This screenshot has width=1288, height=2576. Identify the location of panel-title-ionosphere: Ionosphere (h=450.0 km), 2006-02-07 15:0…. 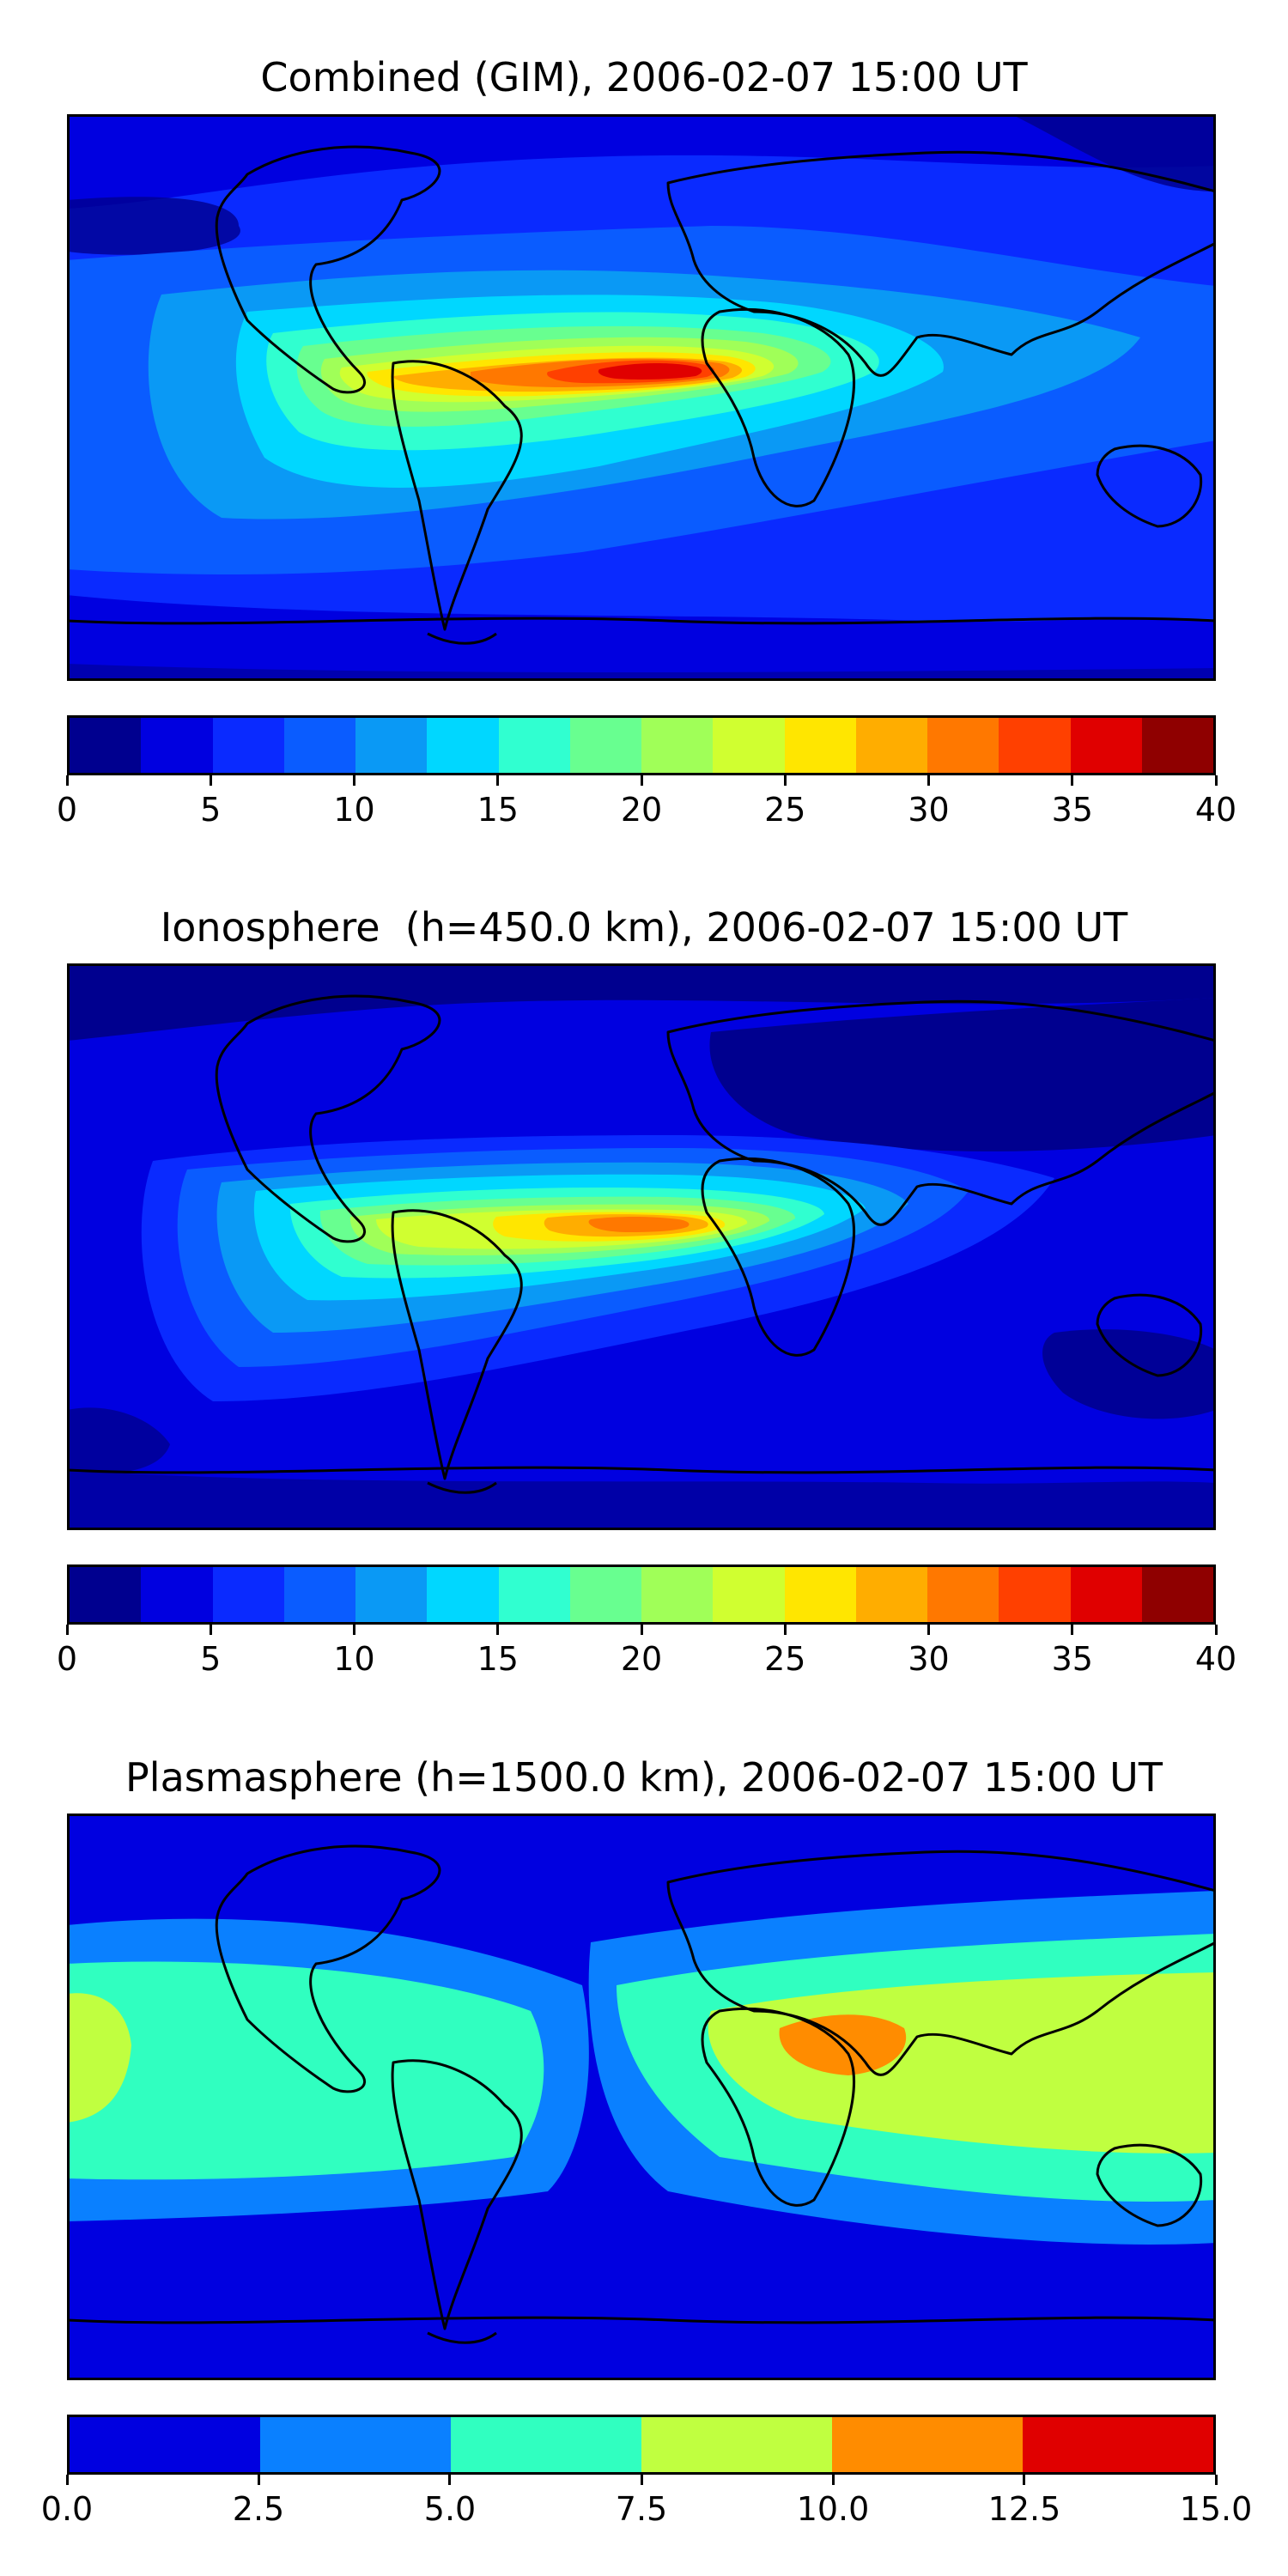
(644, 928).